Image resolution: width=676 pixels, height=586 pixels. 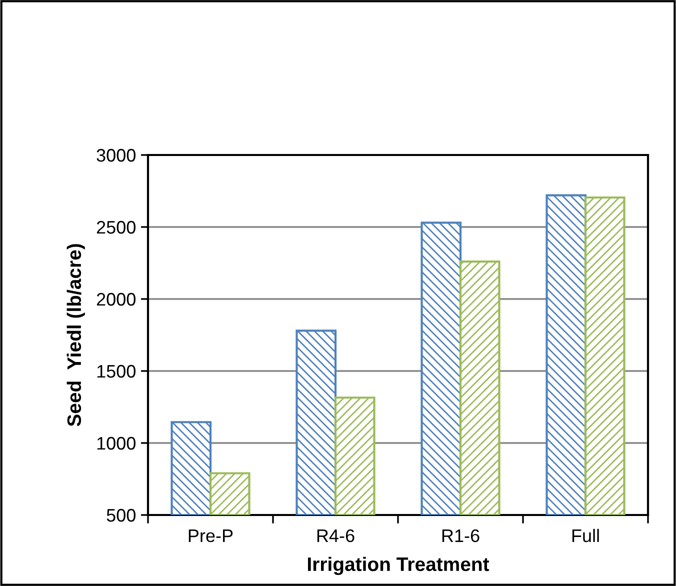 What do you see at coordinates (461, 535) in the screenshot?
I see `x-tick-label: R1-6` at bounding box center [461, 535].